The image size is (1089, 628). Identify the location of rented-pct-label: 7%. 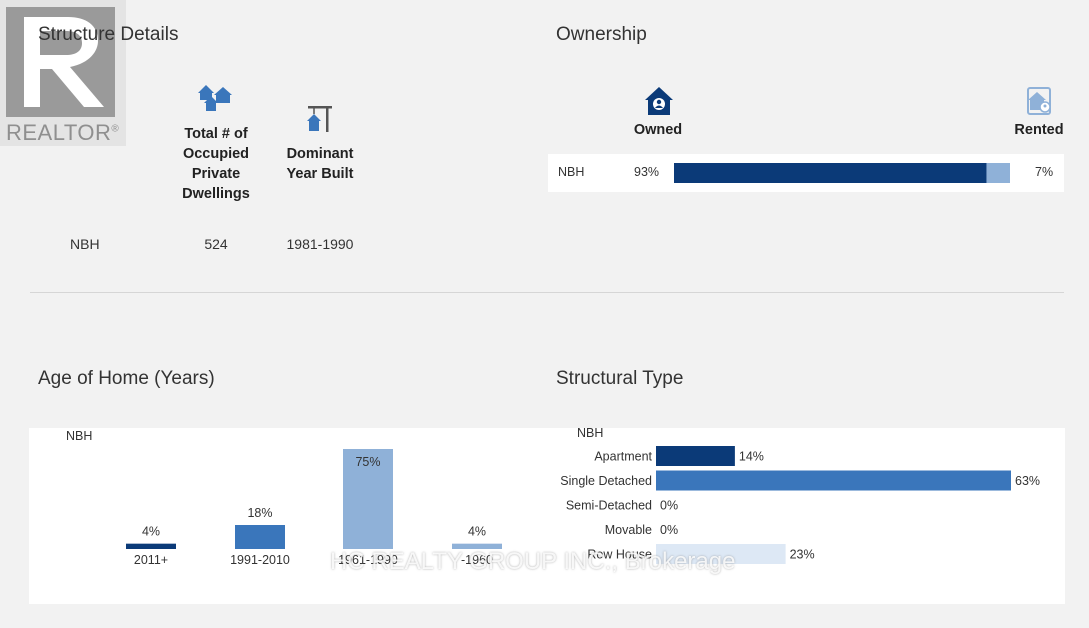
(1044, 172).